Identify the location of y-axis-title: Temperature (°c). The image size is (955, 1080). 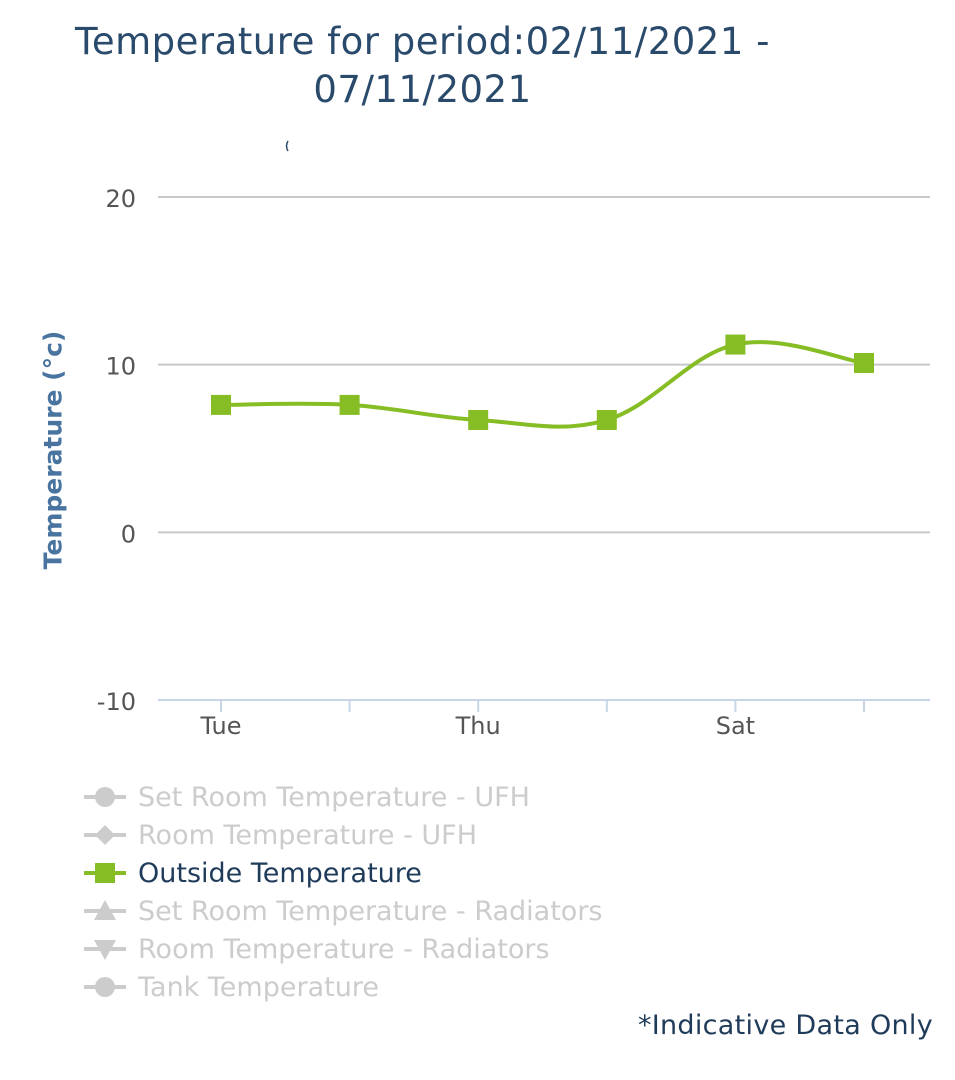
(53, 450).